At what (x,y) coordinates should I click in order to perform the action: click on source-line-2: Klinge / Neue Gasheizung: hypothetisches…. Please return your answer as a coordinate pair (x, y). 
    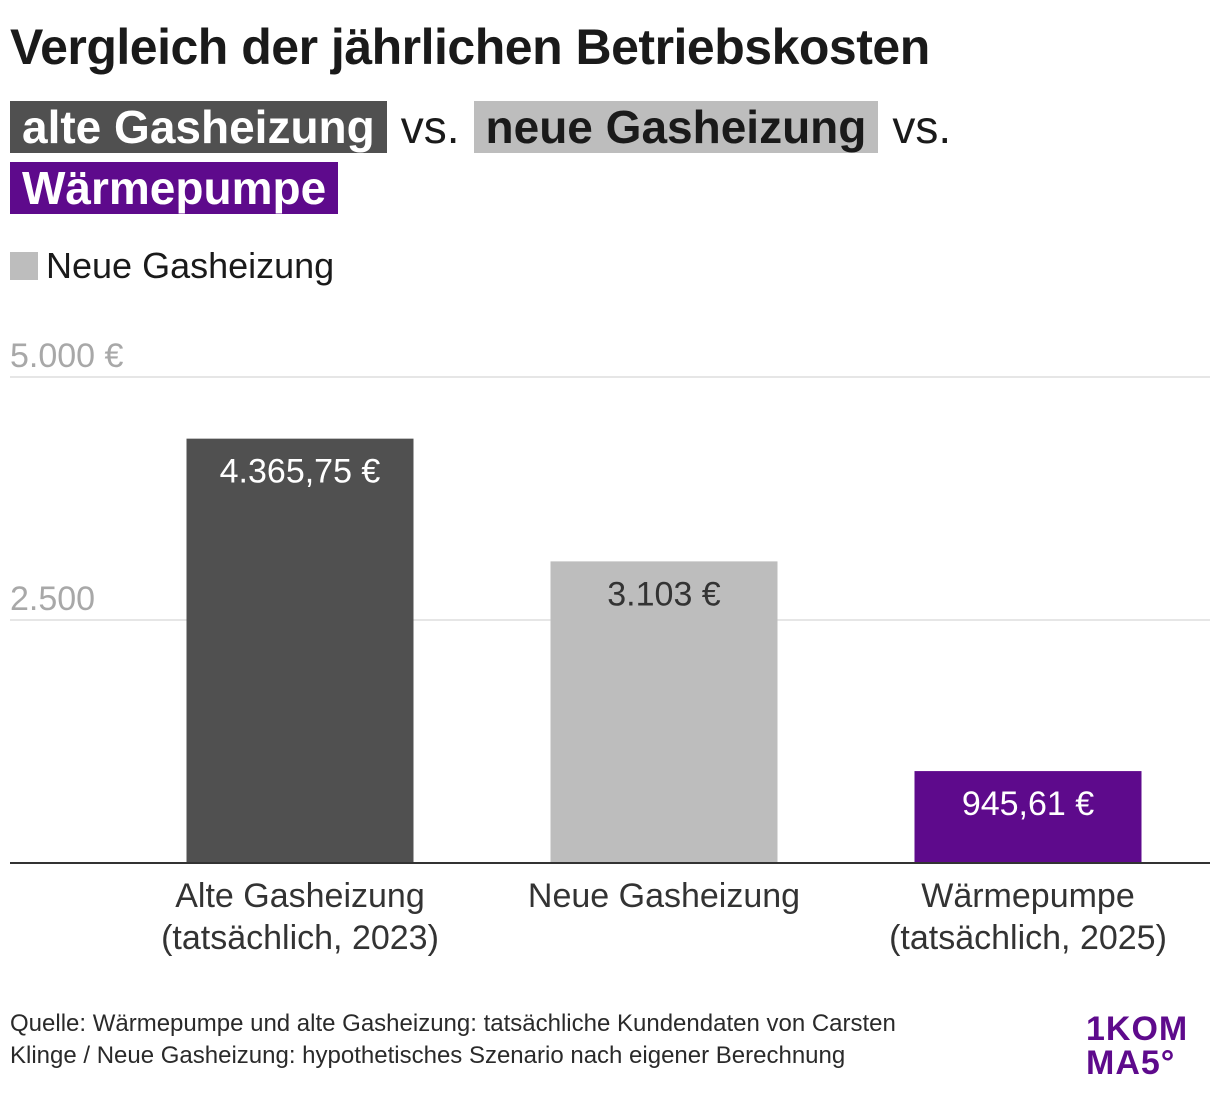
    Looking at the image, I should click on (428, 1055).